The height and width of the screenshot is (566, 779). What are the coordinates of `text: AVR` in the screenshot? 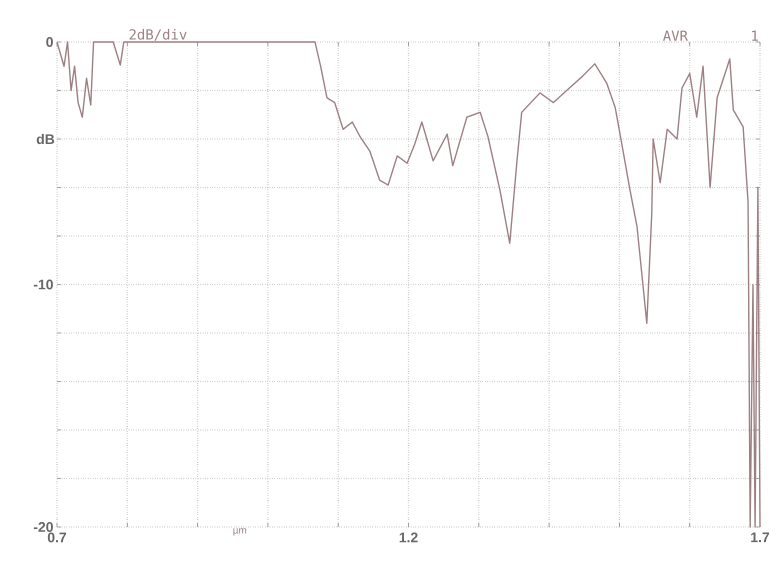 It's located at (675, 35).